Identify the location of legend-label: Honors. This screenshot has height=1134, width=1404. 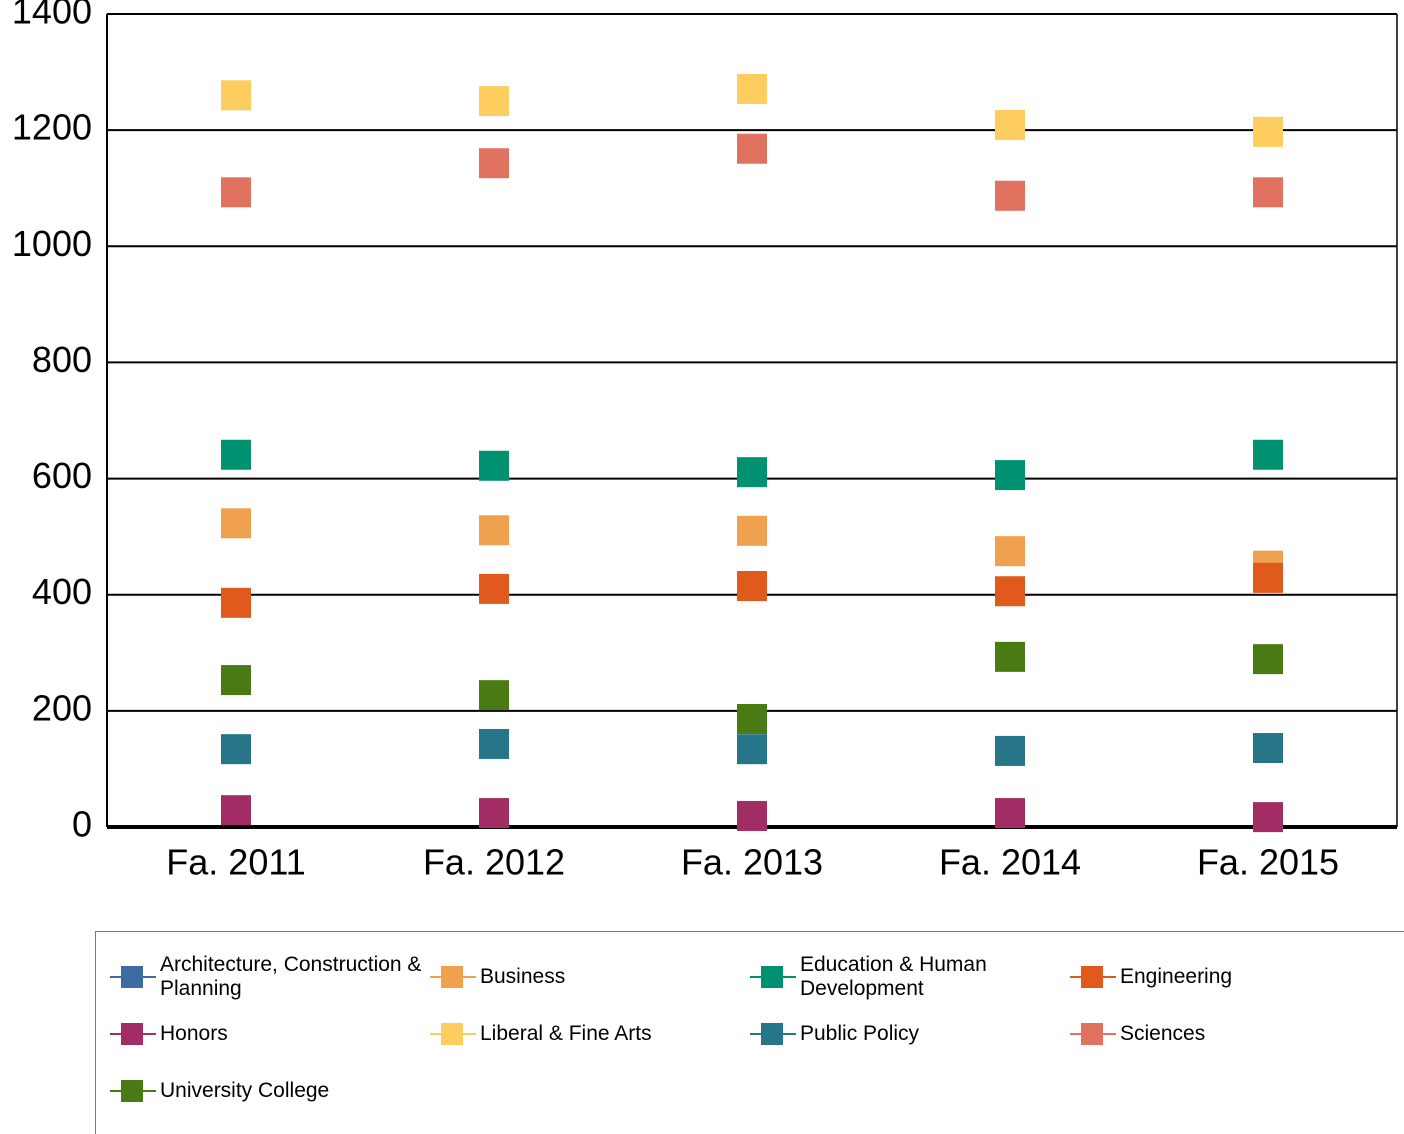
(194, 1033).